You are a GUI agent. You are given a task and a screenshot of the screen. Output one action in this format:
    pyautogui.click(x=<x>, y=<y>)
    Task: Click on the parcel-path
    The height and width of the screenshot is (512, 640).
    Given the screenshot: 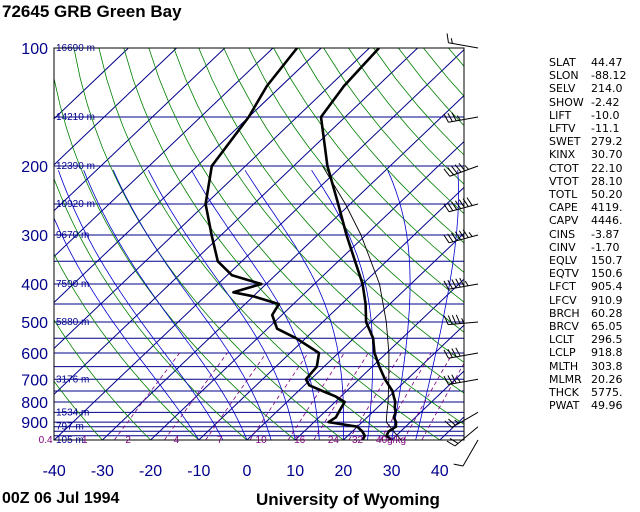 What is the action you would take?
    pyautogui.click(x=362, y=302)
    